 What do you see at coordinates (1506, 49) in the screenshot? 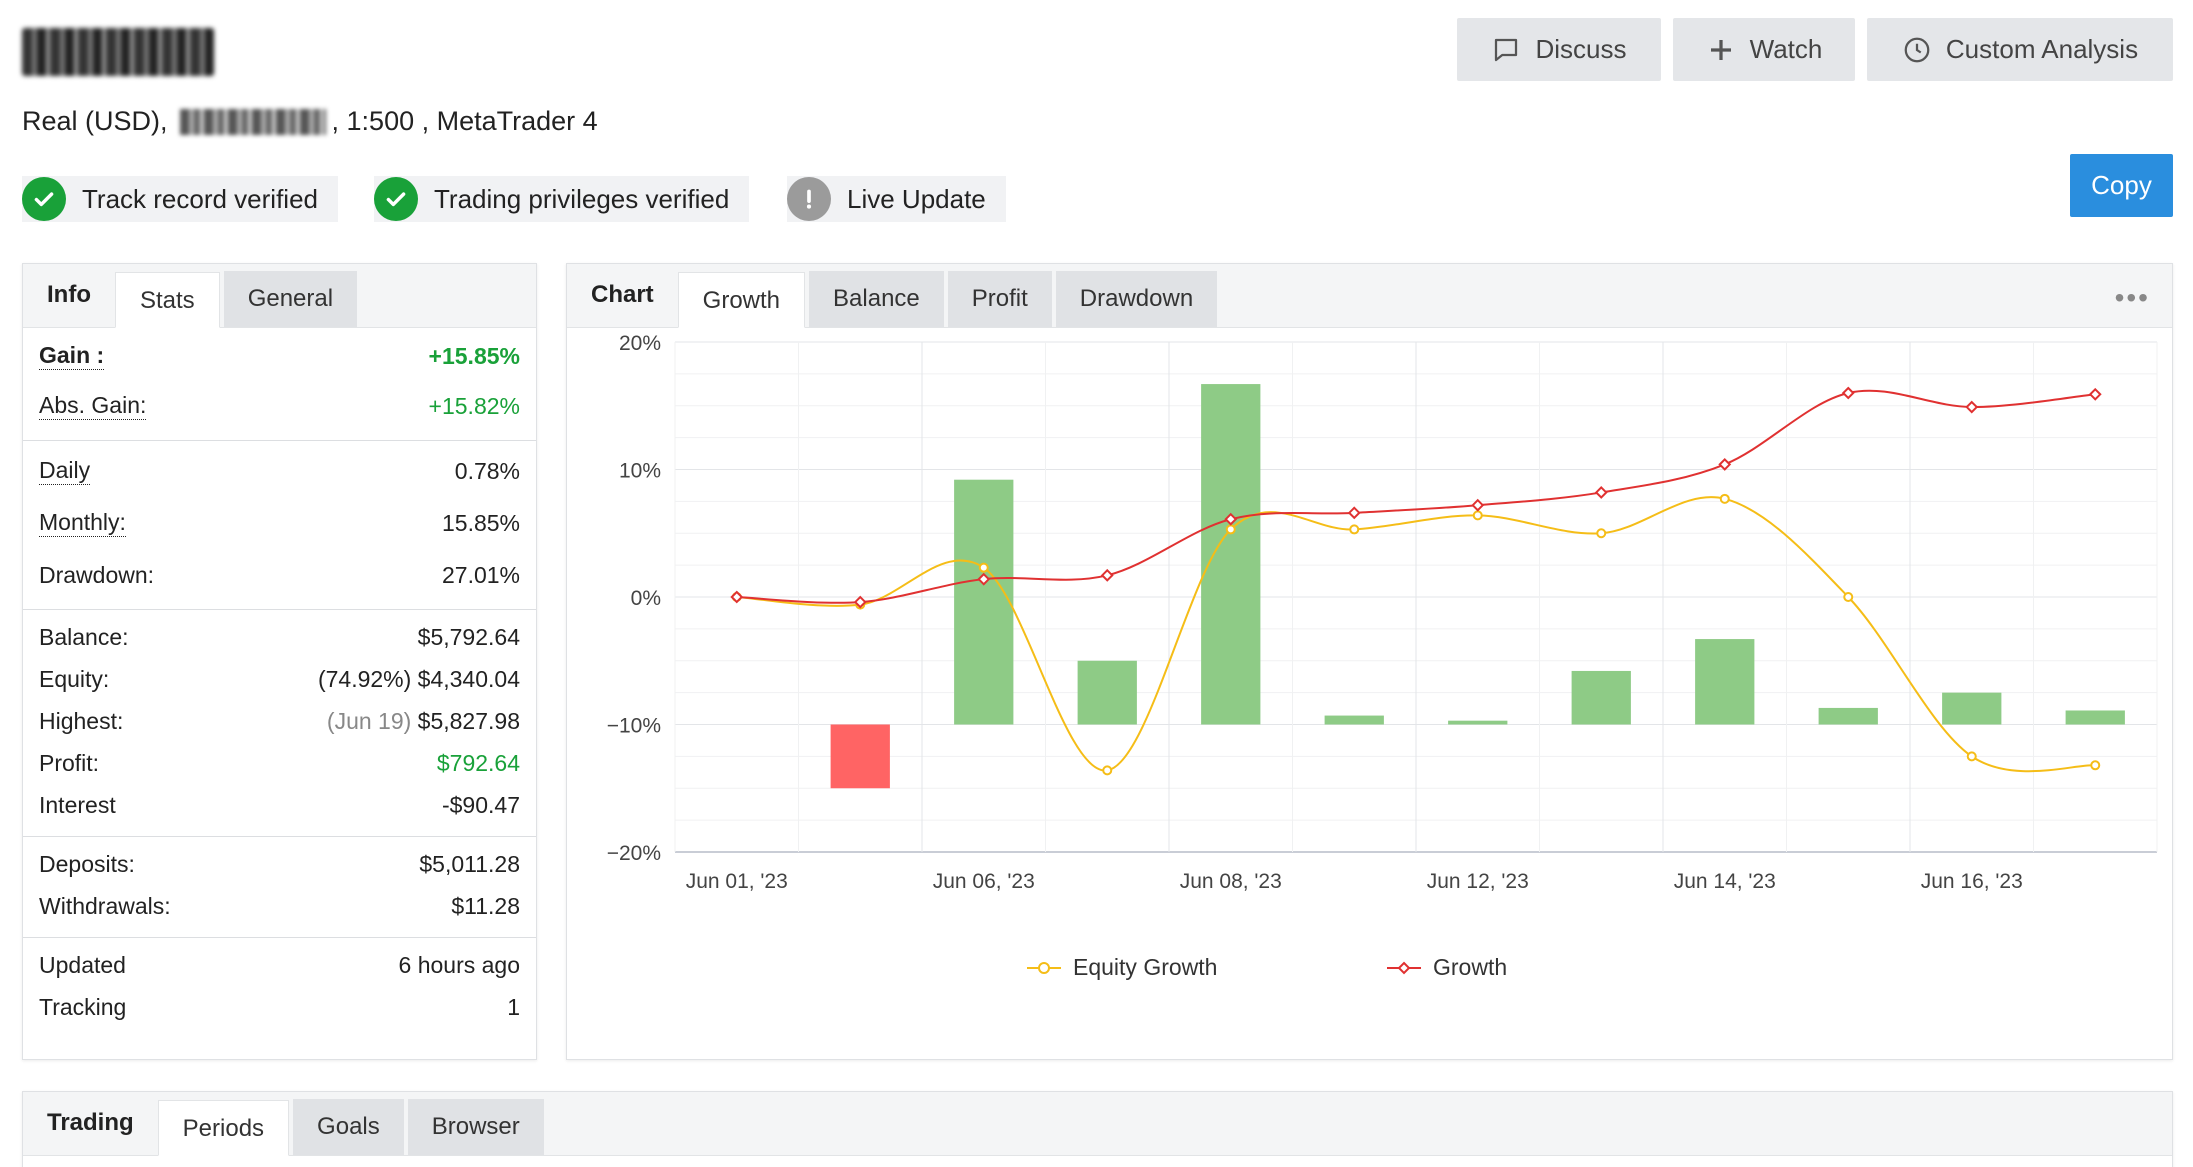
I see `comment-icon` at bounding box center [1506, 49].